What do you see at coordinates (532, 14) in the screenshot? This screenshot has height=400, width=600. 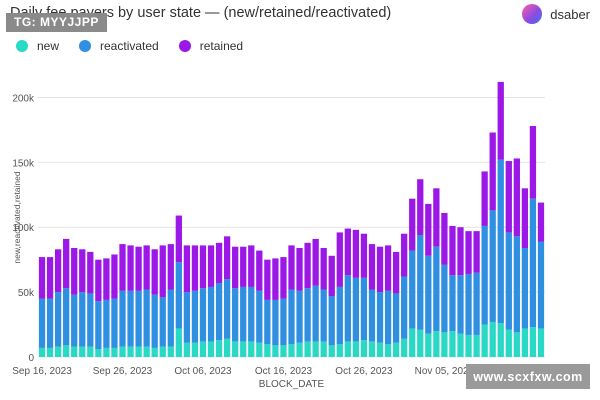 I see `avatar-icon` at bounding box center [532, 14].